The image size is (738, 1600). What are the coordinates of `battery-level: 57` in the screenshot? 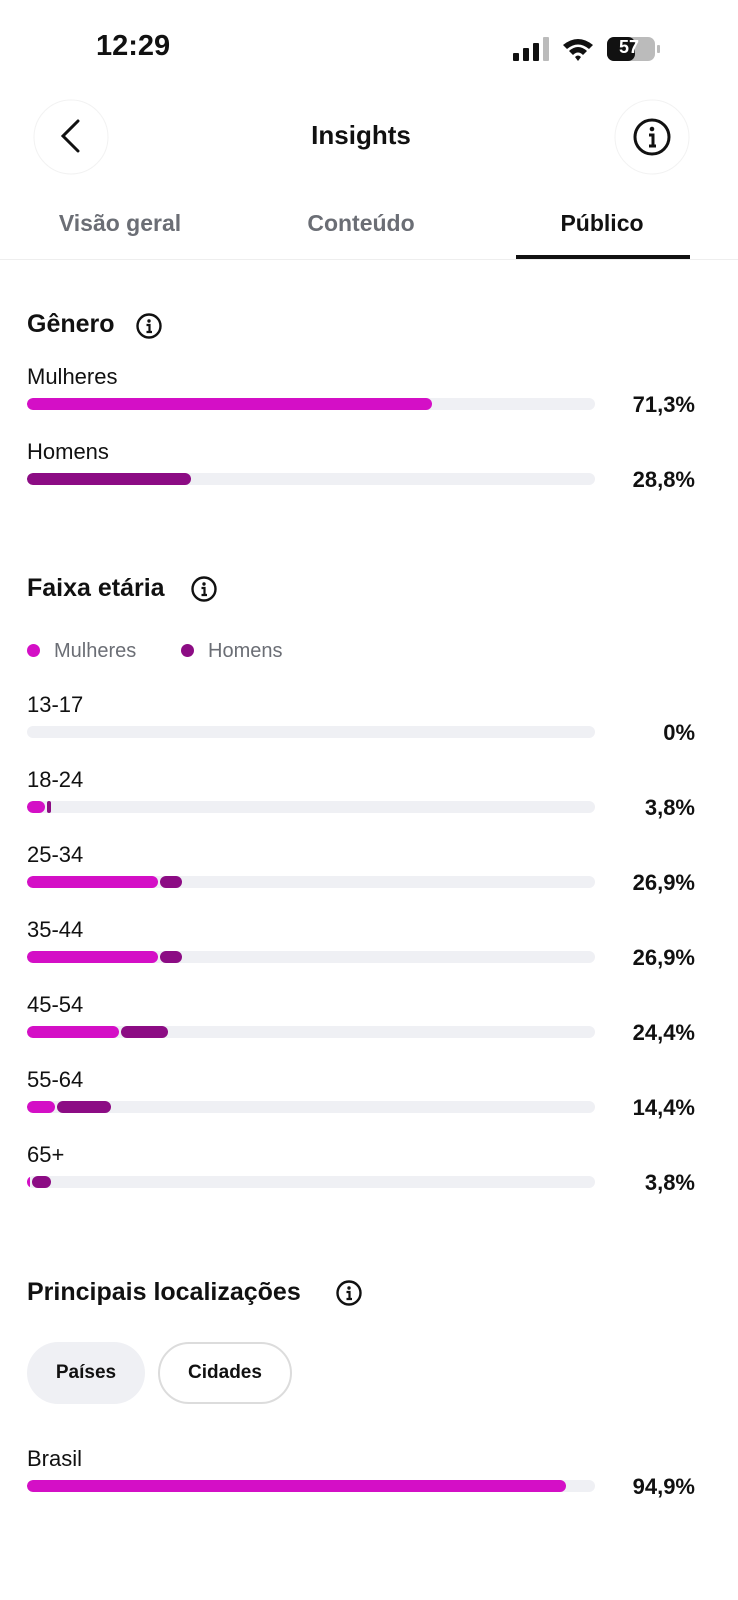 It's located at (629, 47).